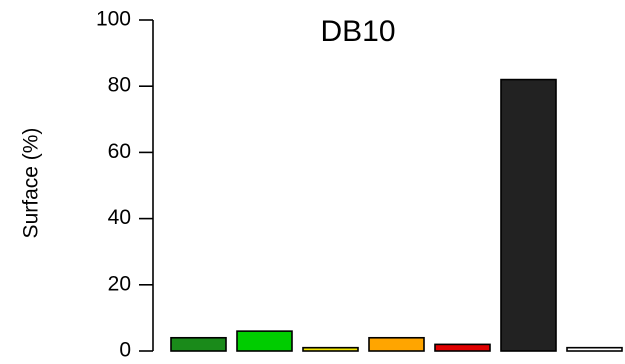 Image resolution: width=625 pixels, height=364 pixels. What do you see at coordinates (119, 151) in the screenshot?
I see `y-tick-label: 60` at bounding box center [119, 151].